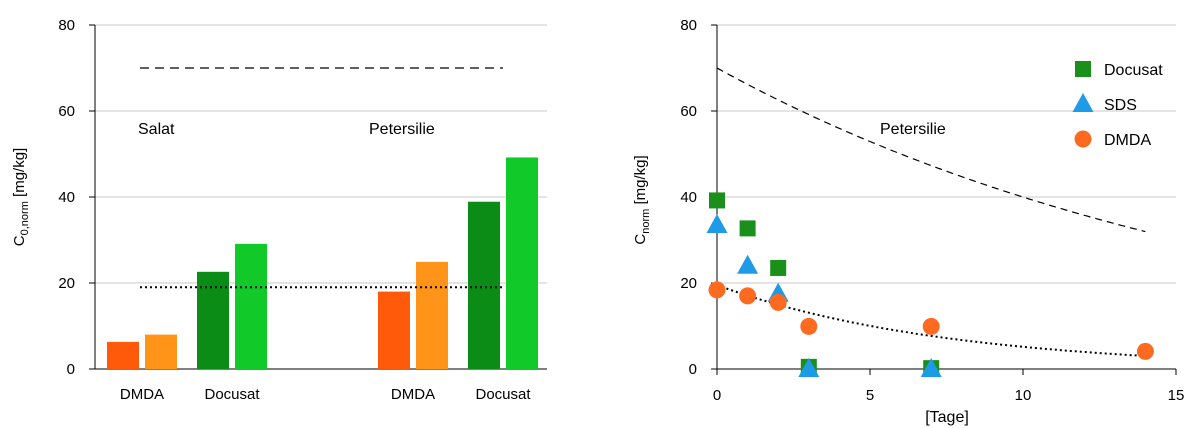 This screenshot has height=428, width=1185. I want to click on x-tick-label: 10, so click(1023, 395).